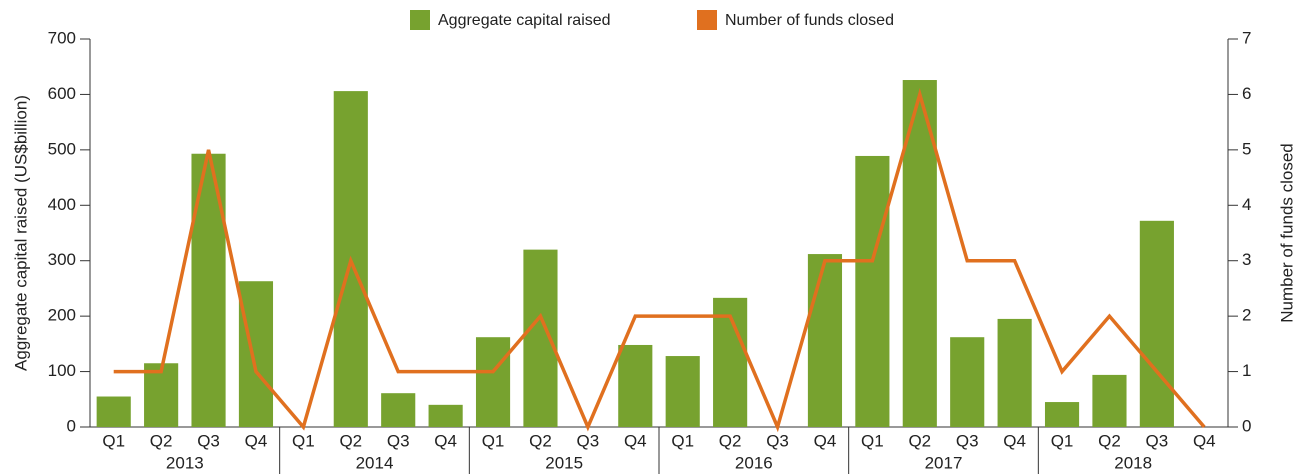  I want to click on y2-tick-label: 3, so click(1246, 259).